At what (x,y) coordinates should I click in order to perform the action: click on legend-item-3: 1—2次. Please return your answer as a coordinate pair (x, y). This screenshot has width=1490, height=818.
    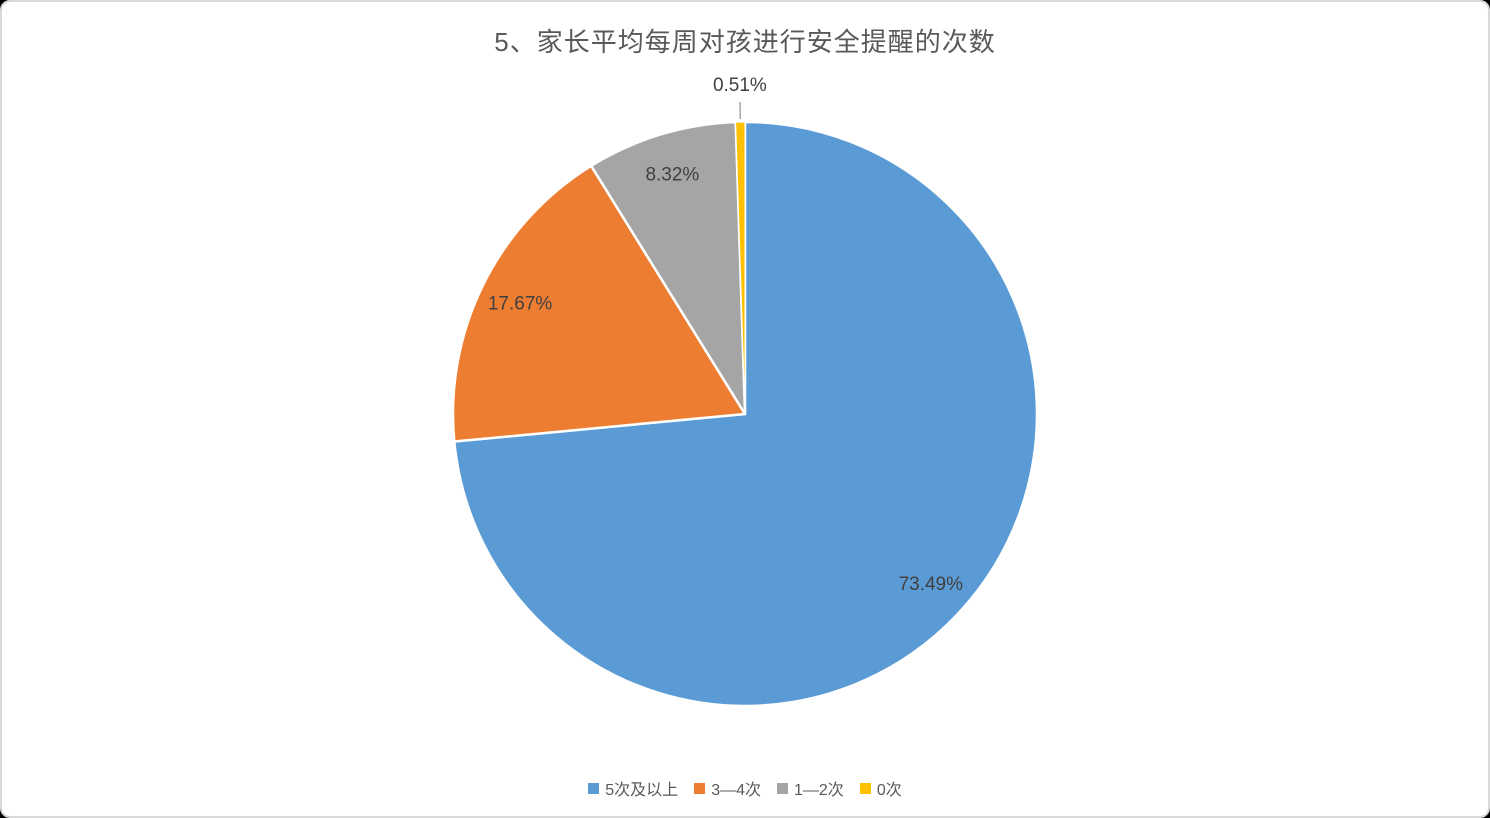
    Looking at the image, I should click on (810, 788).